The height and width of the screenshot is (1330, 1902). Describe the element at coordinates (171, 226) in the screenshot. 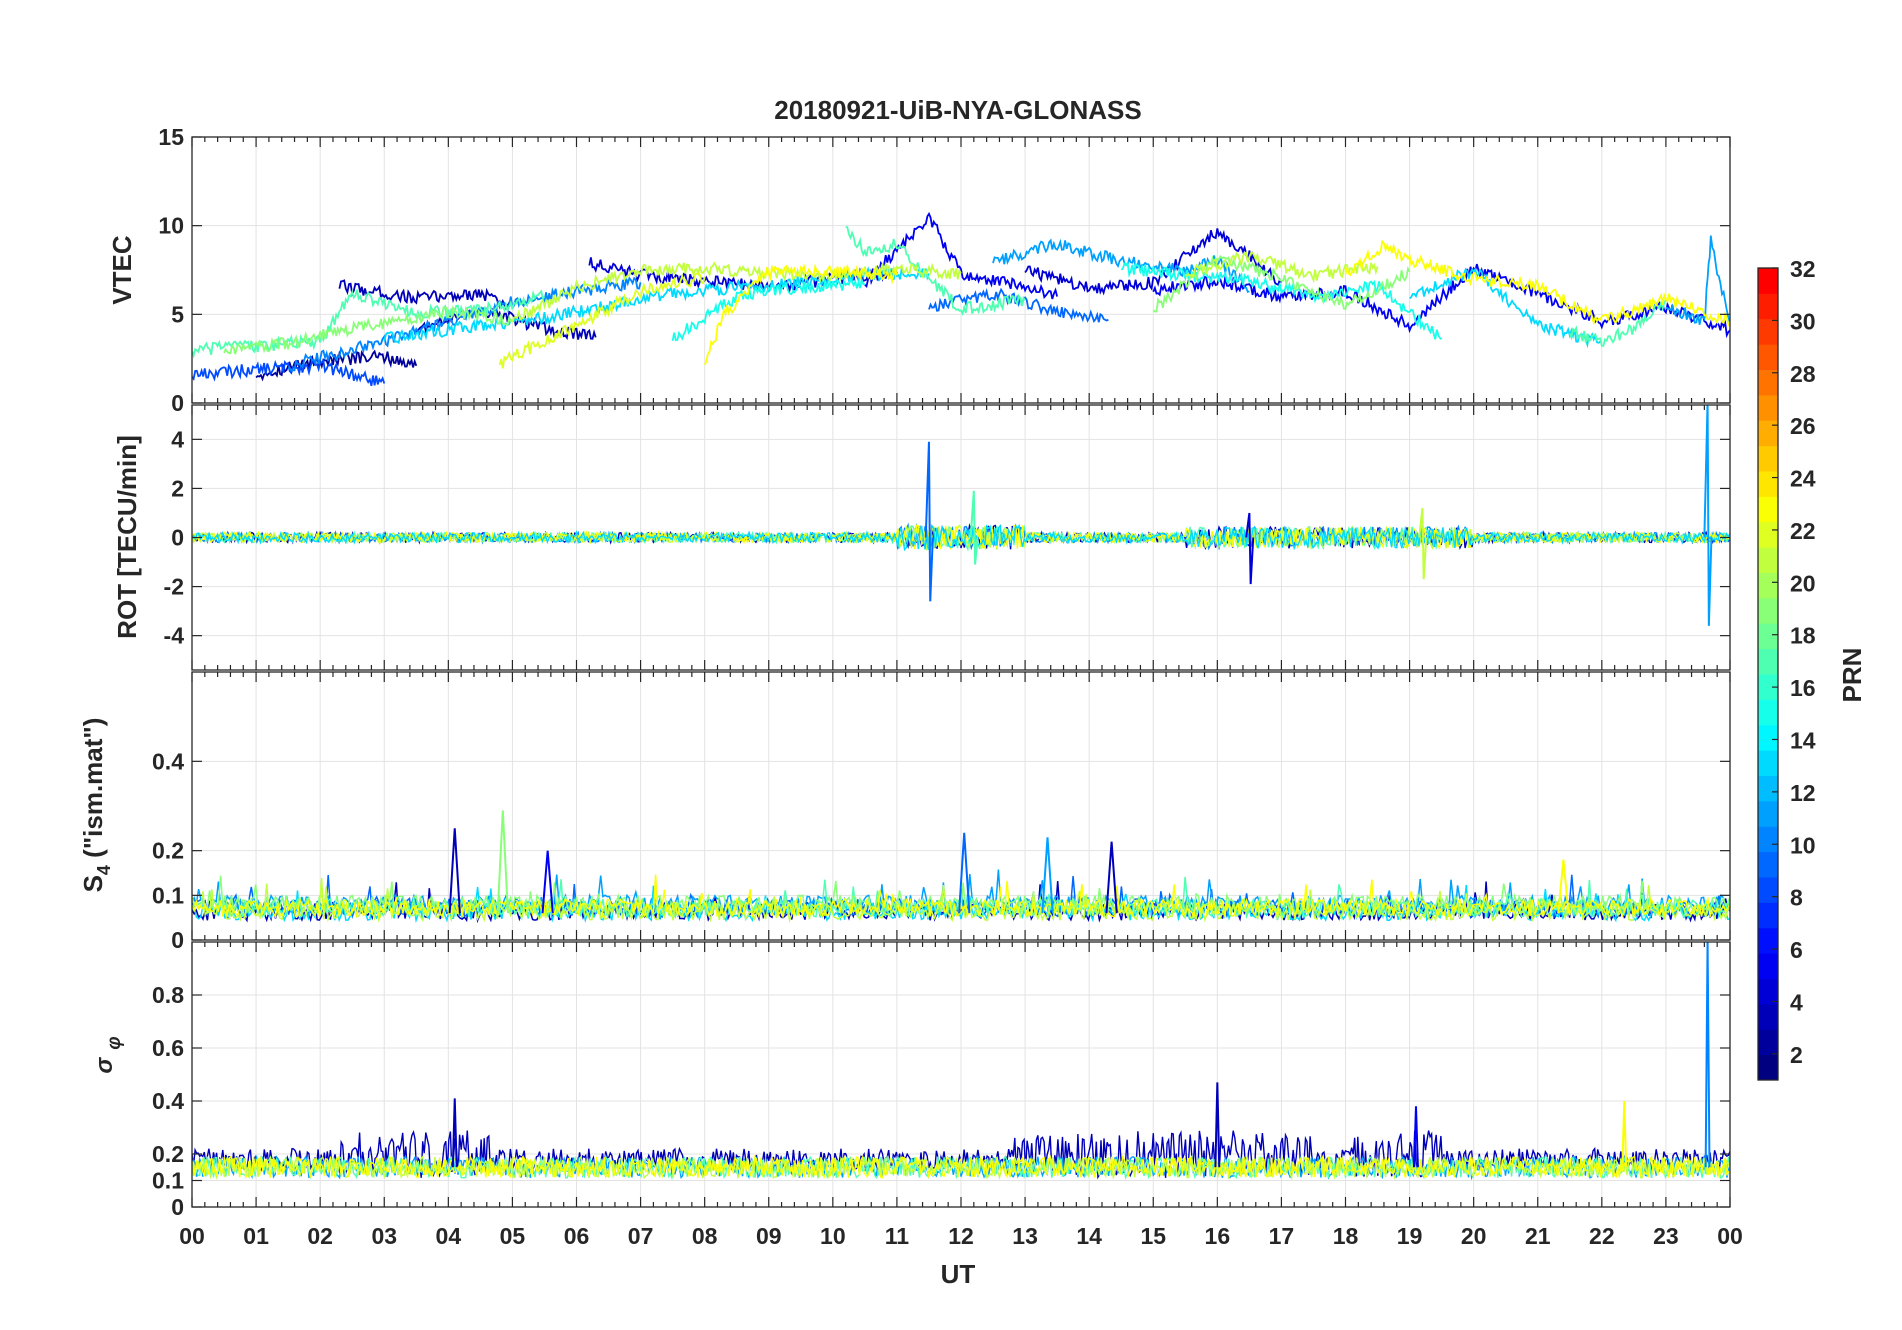

I see `y-tick-label: 10` at that location.